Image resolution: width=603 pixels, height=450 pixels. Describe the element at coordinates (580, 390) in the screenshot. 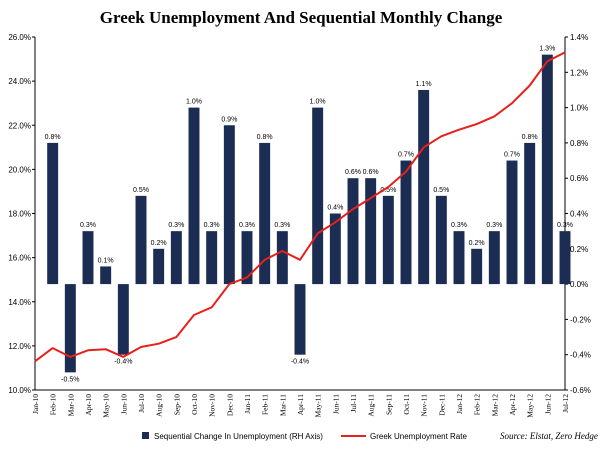

I see `right-axis-tick-label: -0.6%` at that location.